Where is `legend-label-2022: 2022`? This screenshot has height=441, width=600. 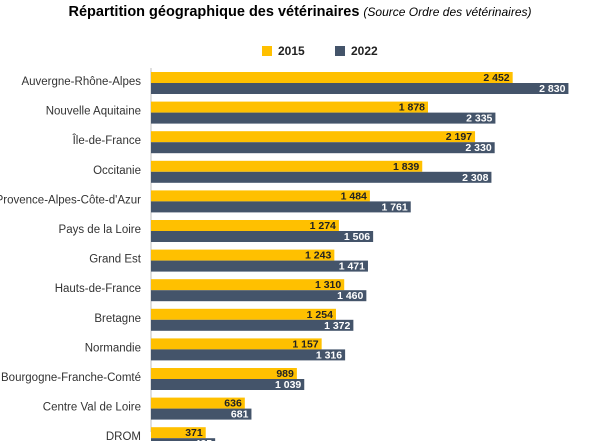
legend-label-2022: 2022 is located at coordinates (364, 51).